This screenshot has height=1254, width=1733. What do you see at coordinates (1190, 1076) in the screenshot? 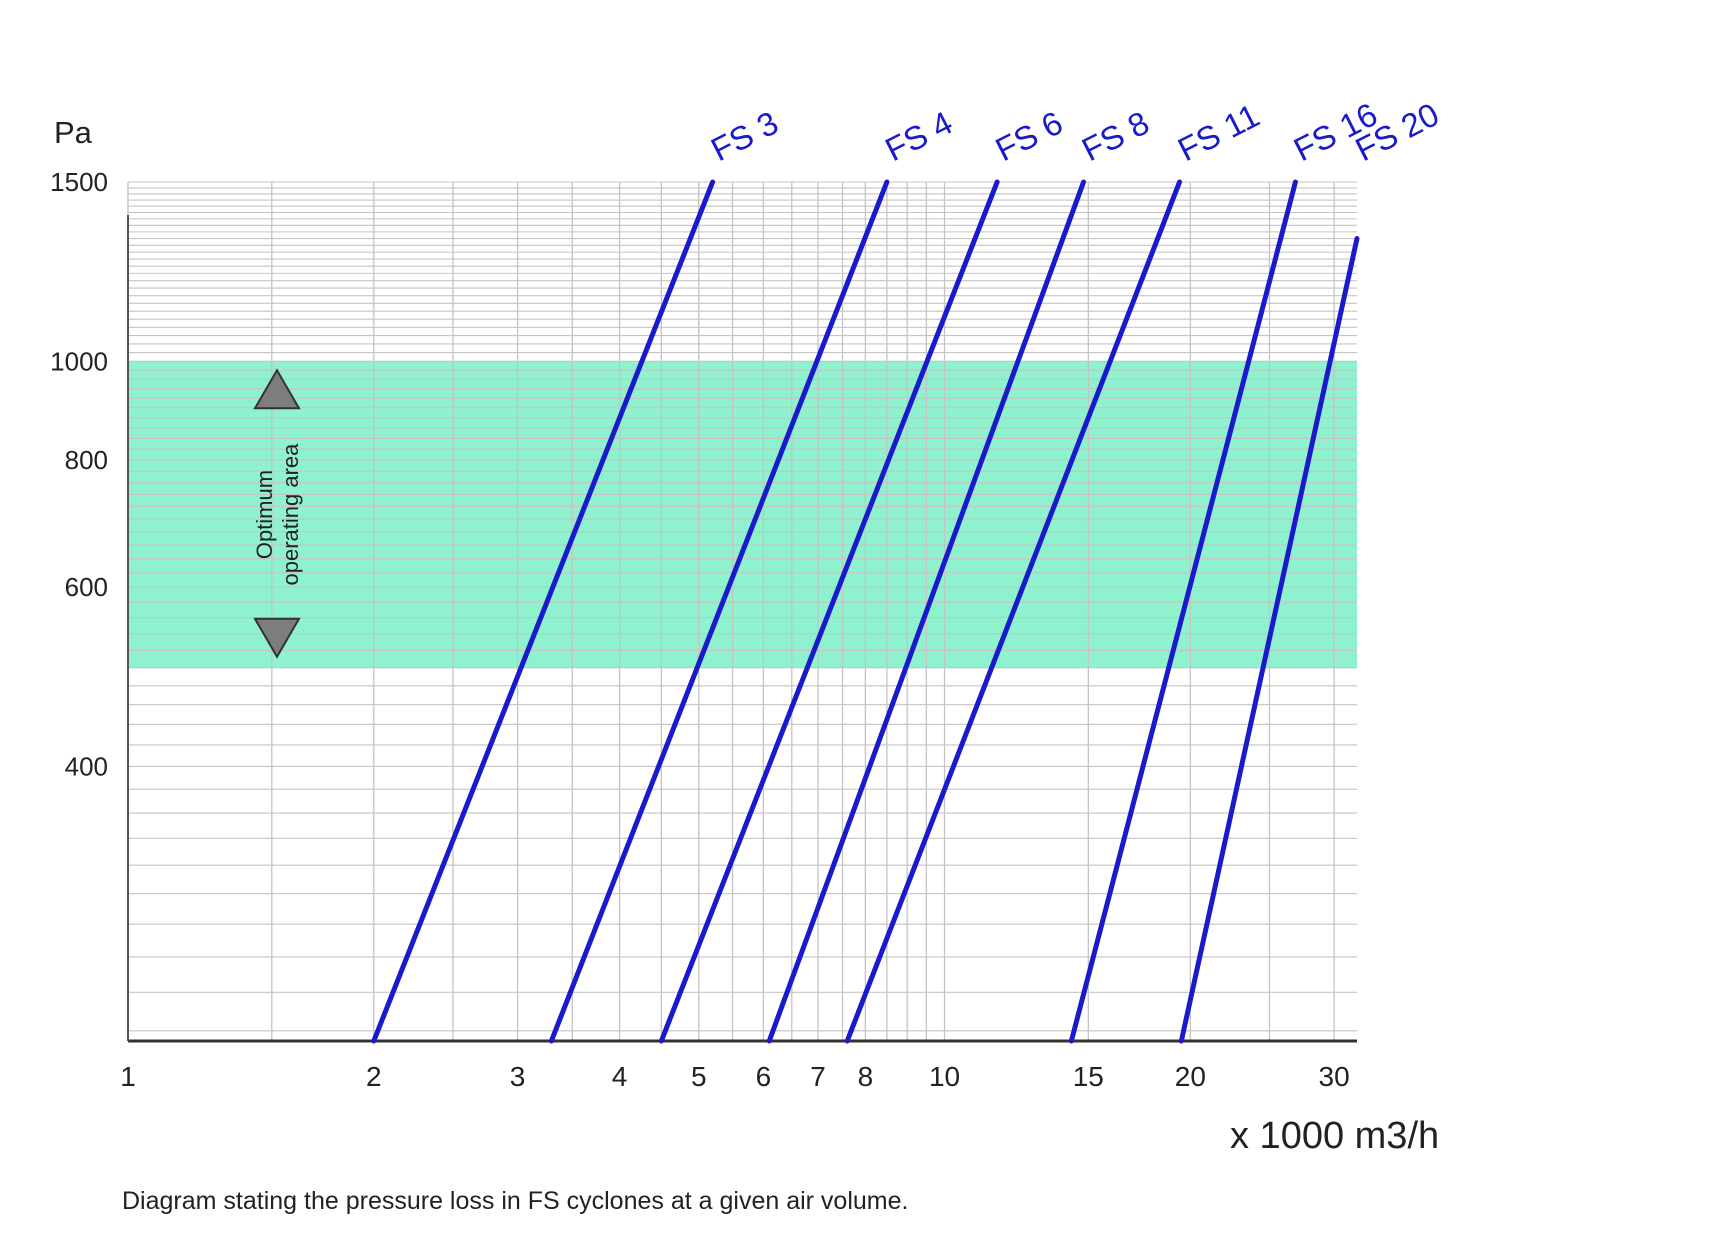
I see `x-tick-label: 20` at bounding box center [1190, 1076].